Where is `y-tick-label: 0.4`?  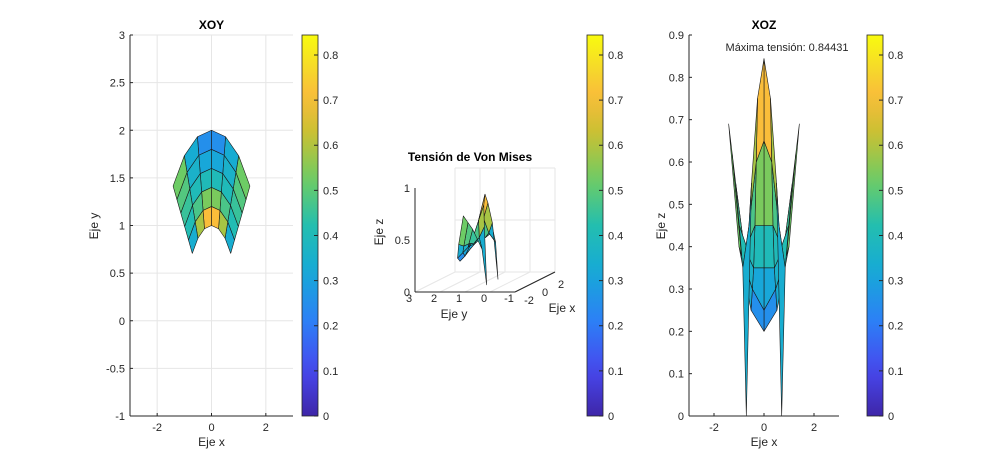
y-tick-label: 0.4 is located at coordinates (676, 248).